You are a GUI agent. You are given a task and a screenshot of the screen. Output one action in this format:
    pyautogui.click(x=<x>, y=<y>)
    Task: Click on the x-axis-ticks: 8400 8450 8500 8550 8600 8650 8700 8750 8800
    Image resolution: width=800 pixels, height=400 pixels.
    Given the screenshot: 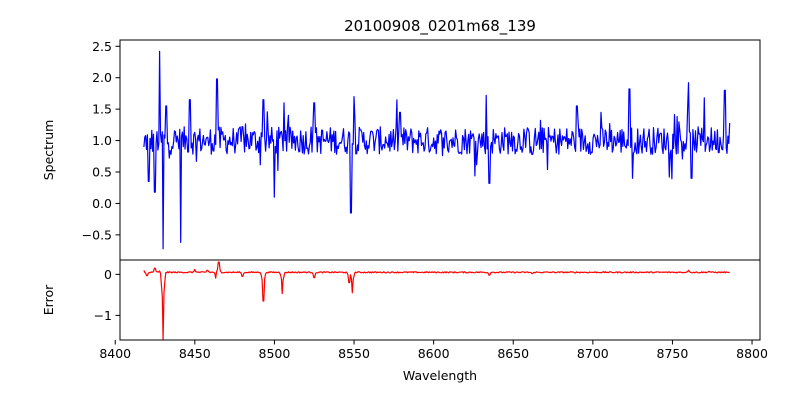 What is the action you would take?
    pyautogui.click(x=433, y=350)
    